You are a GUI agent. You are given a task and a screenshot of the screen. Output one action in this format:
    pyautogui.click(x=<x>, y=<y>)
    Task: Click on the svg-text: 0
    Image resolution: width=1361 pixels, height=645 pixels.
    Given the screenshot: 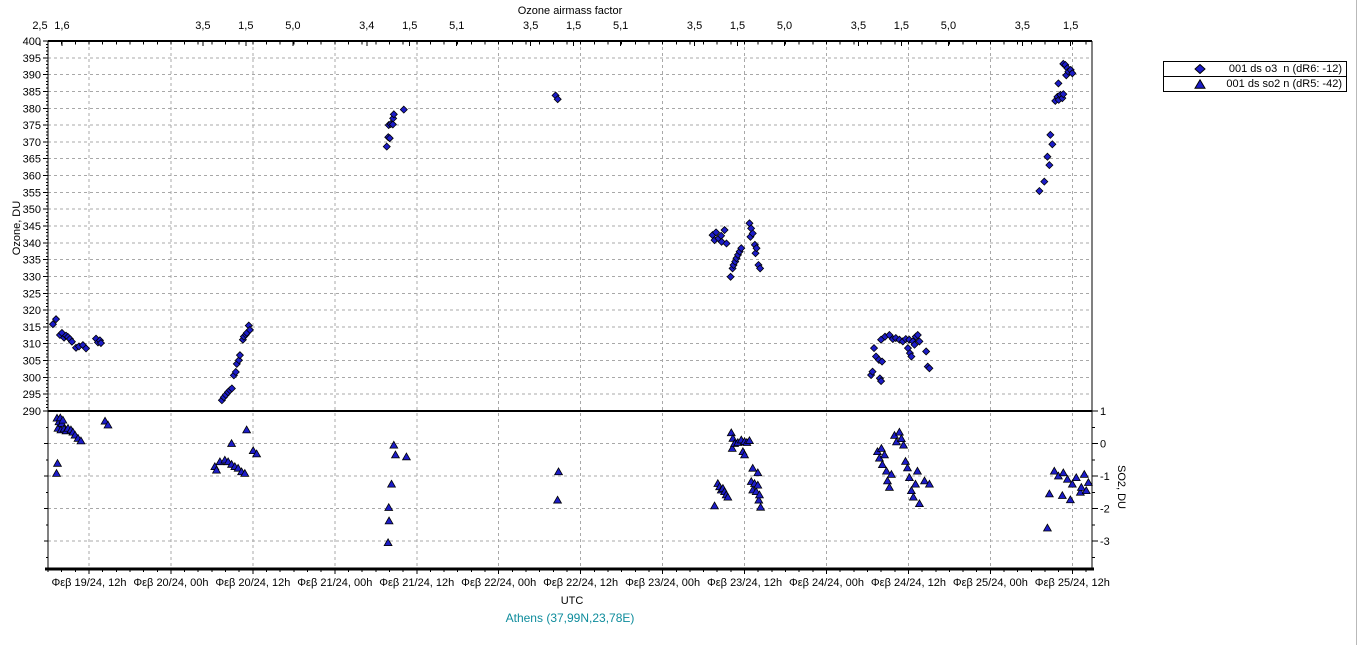 What is the action you would take?
    pyautogui.click(x=1103, y=445)
    